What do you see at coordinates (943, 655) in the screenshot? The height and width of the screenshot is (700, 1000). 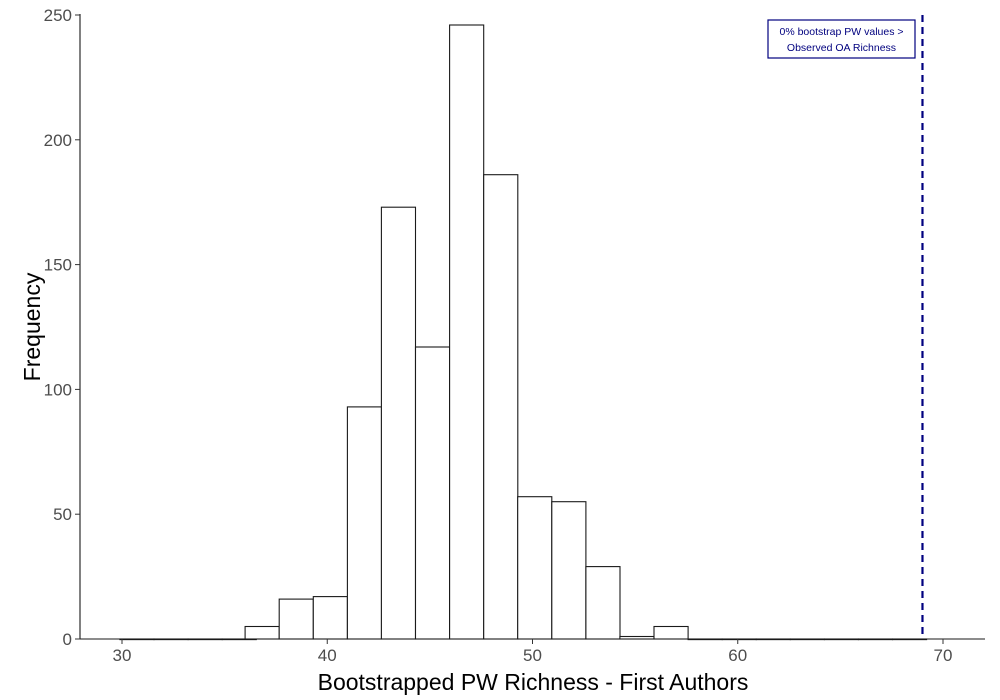 I see `x-tick-label: 70` at bounding box center [943, 655].